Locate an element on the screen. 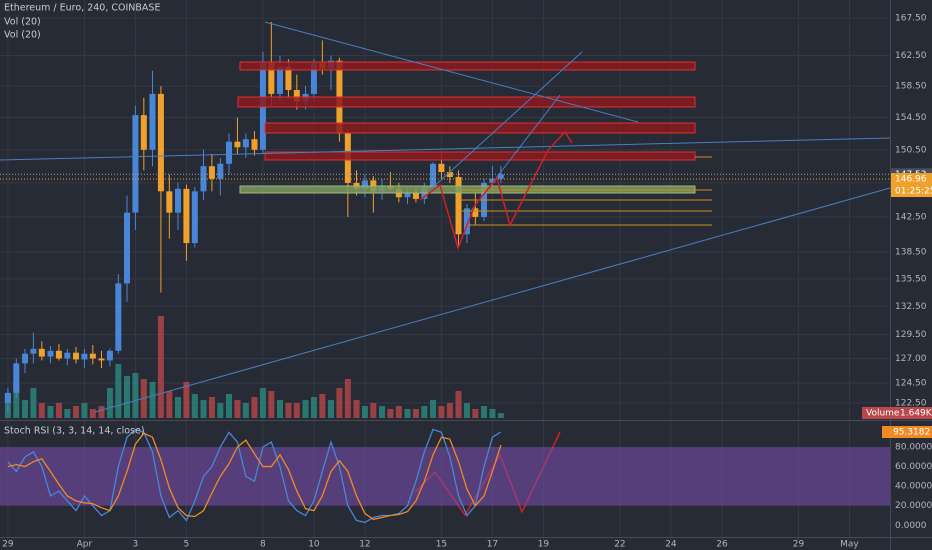 This screenshot has width=932, height=550. projection is located at coordinates (496, 190).